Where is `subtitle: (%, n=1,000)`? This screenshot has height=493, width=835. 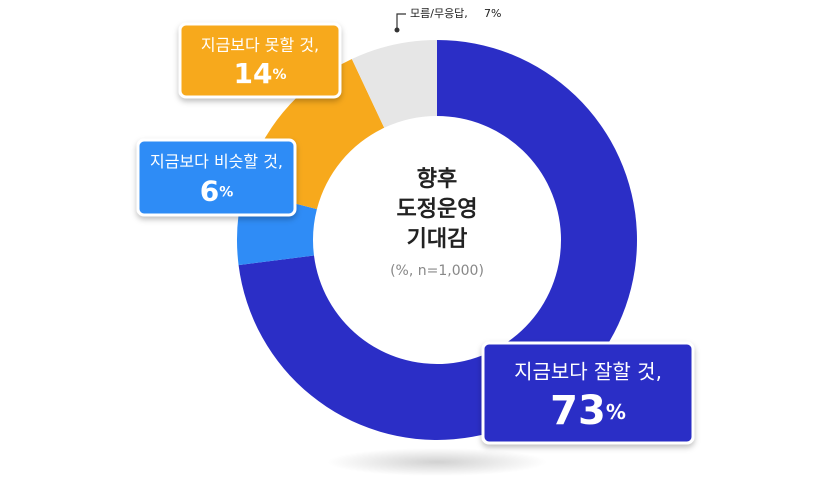 subtitle: (%, n=1,000) is located at coordinates (437, 271).